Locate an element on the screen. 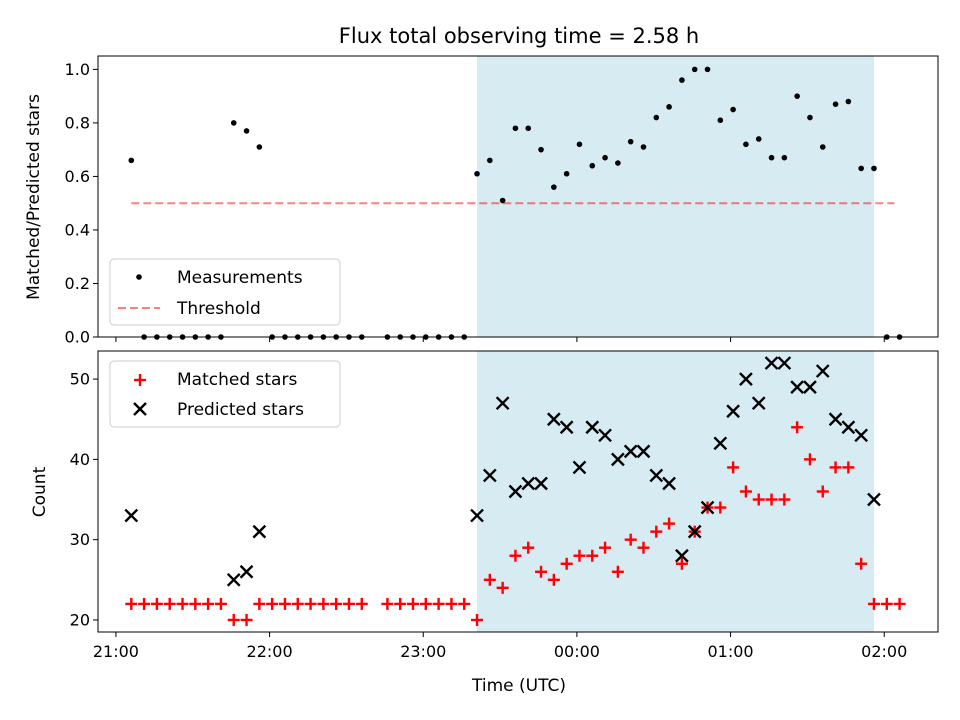  legend-predicted-marker is located at coordinates (140, 409).